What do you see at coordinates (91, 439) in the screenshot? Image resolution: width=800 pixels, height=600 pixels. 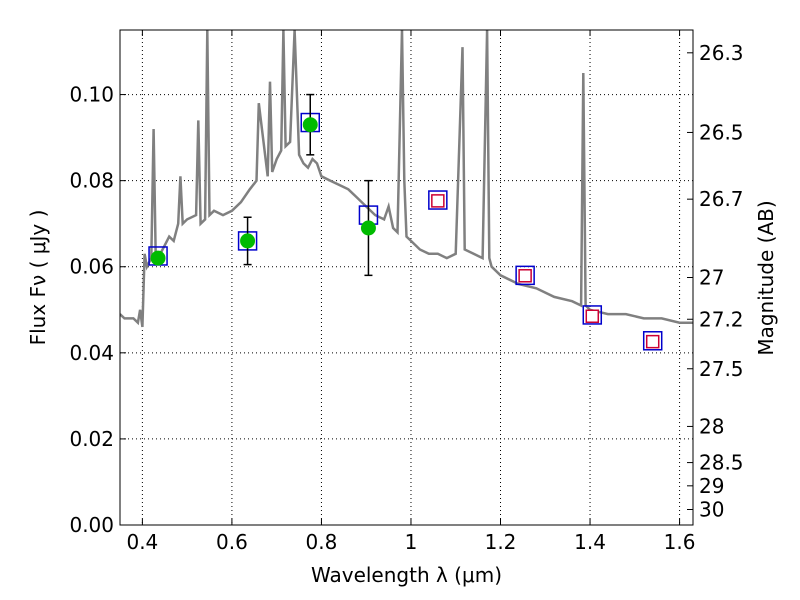 I see `y-tick-label: 0.02` at bounding box center [91, 439].